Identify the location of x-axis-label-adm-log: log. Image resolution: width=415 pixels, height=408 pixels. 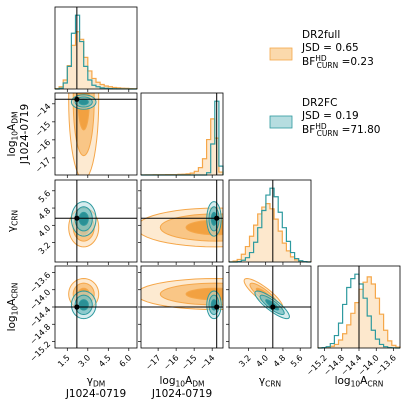
(168, 381).